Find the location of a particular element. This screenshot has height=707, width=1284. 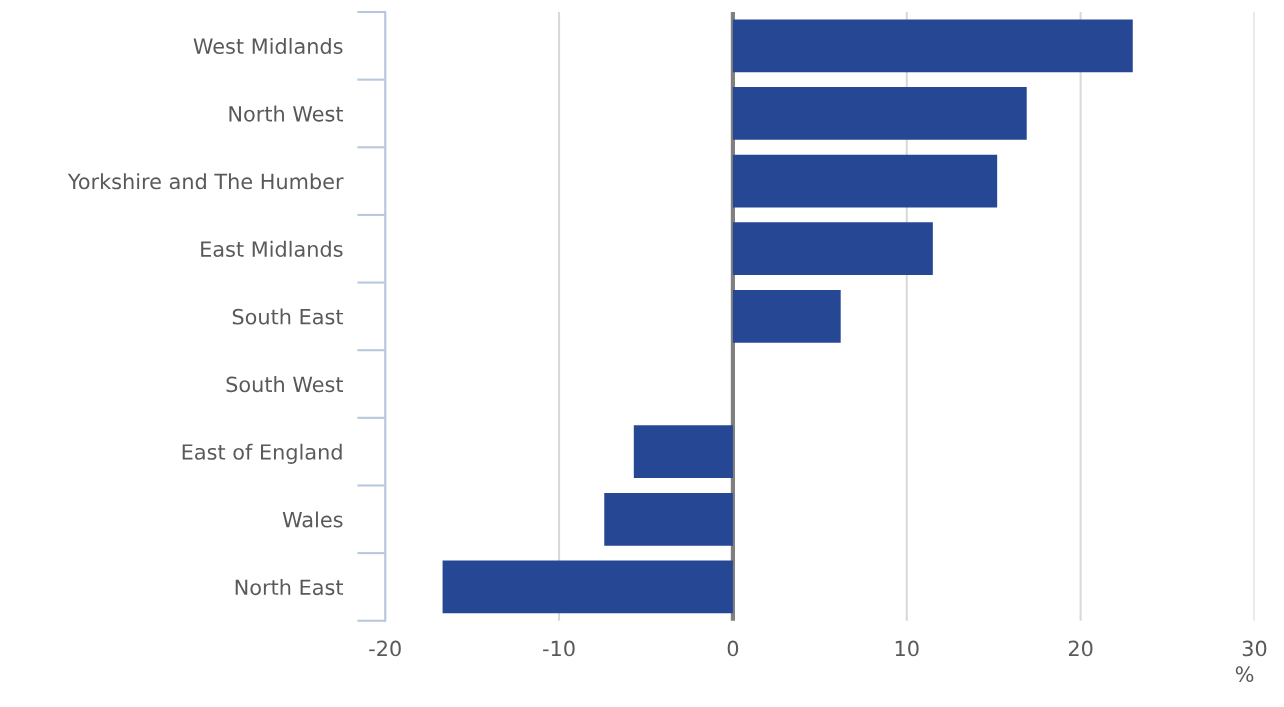

y-tick-label: East of England is located at coordinates (262, 453).